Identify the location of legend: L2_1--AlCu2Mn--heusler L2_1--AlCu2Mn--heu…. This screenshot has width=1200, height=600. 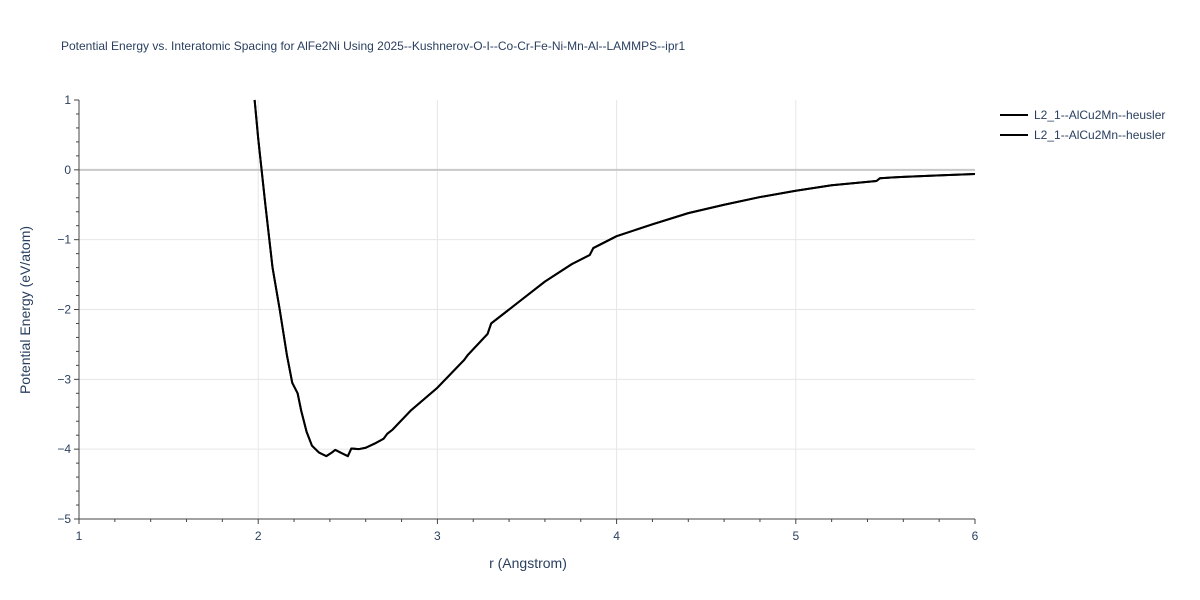
(1082, 125).